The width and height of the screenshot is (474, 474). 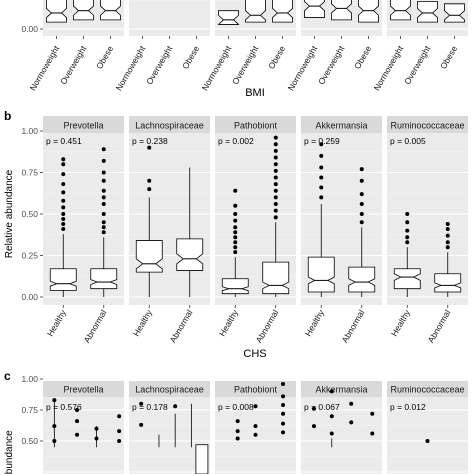 I want to click on y-tick-label: 0.50, so click(x=29, y=214).